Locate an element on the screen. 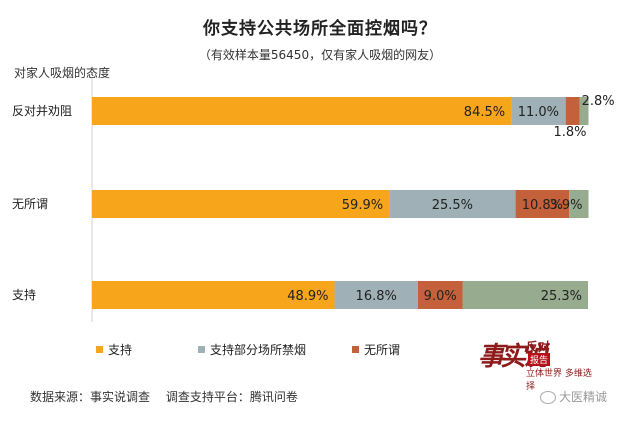 This screenshot has height=427, width=640. data-label: 1.8% is located at coordinates (569, 132).